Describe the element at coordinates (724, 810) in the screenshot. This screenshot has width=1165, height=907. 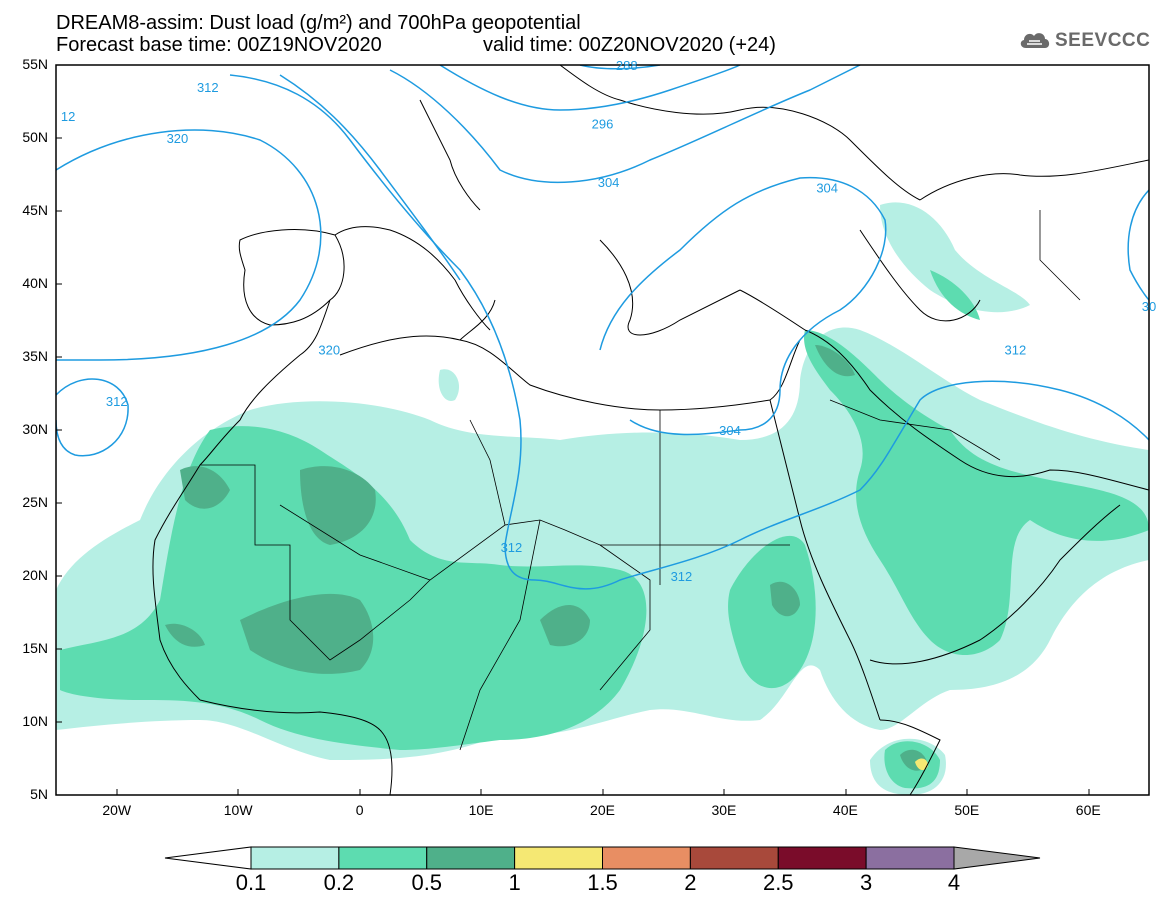
I see `lon-label-30e: 30E` at that location.